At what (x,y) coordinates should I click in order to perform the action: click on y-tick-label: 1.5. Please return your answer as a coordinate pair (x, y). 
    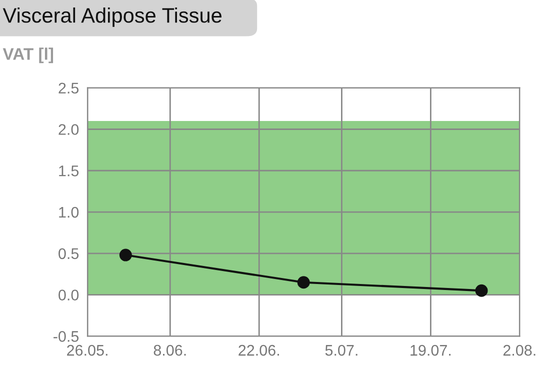
    Looking at the image, I should click on (69, 171).